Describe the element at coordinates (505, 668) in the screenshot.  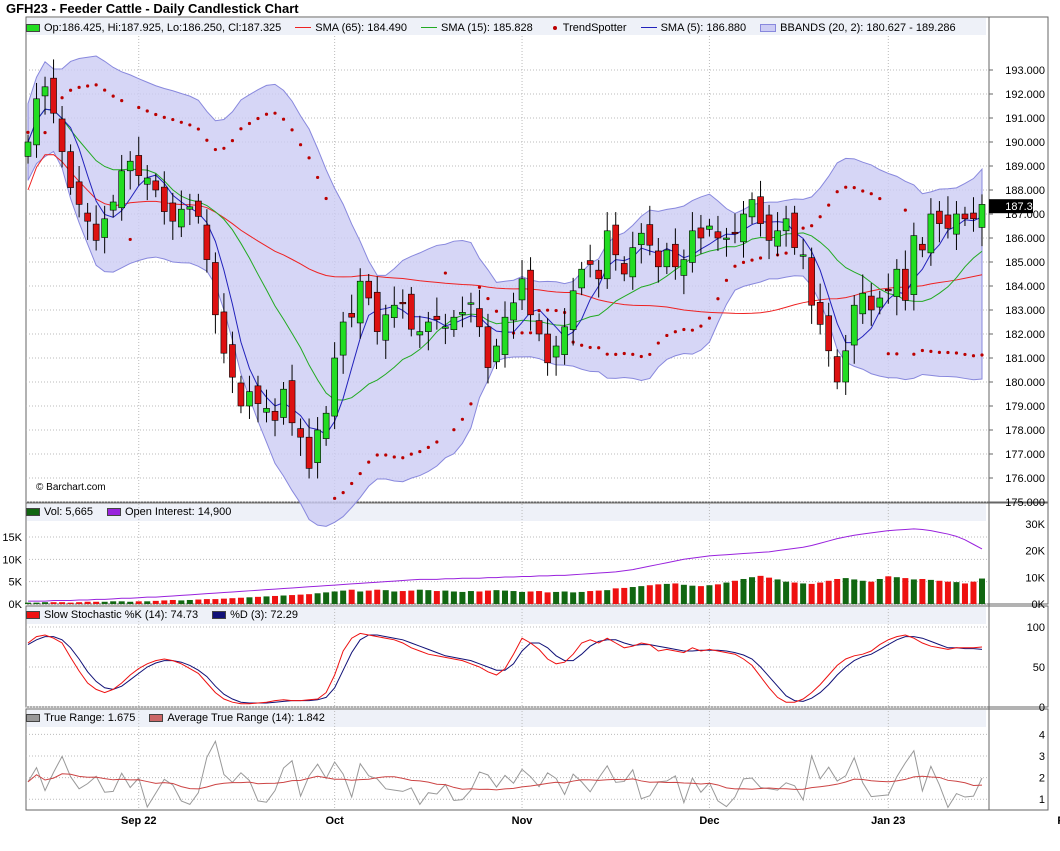
I see `stoch-k-line` at that location.